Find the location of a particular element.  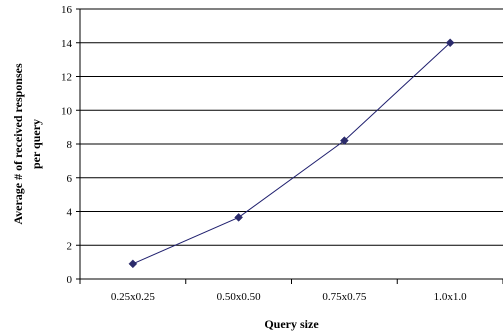

x-tick-label: 0.75x0.75 is located at coordinates (344, 297).